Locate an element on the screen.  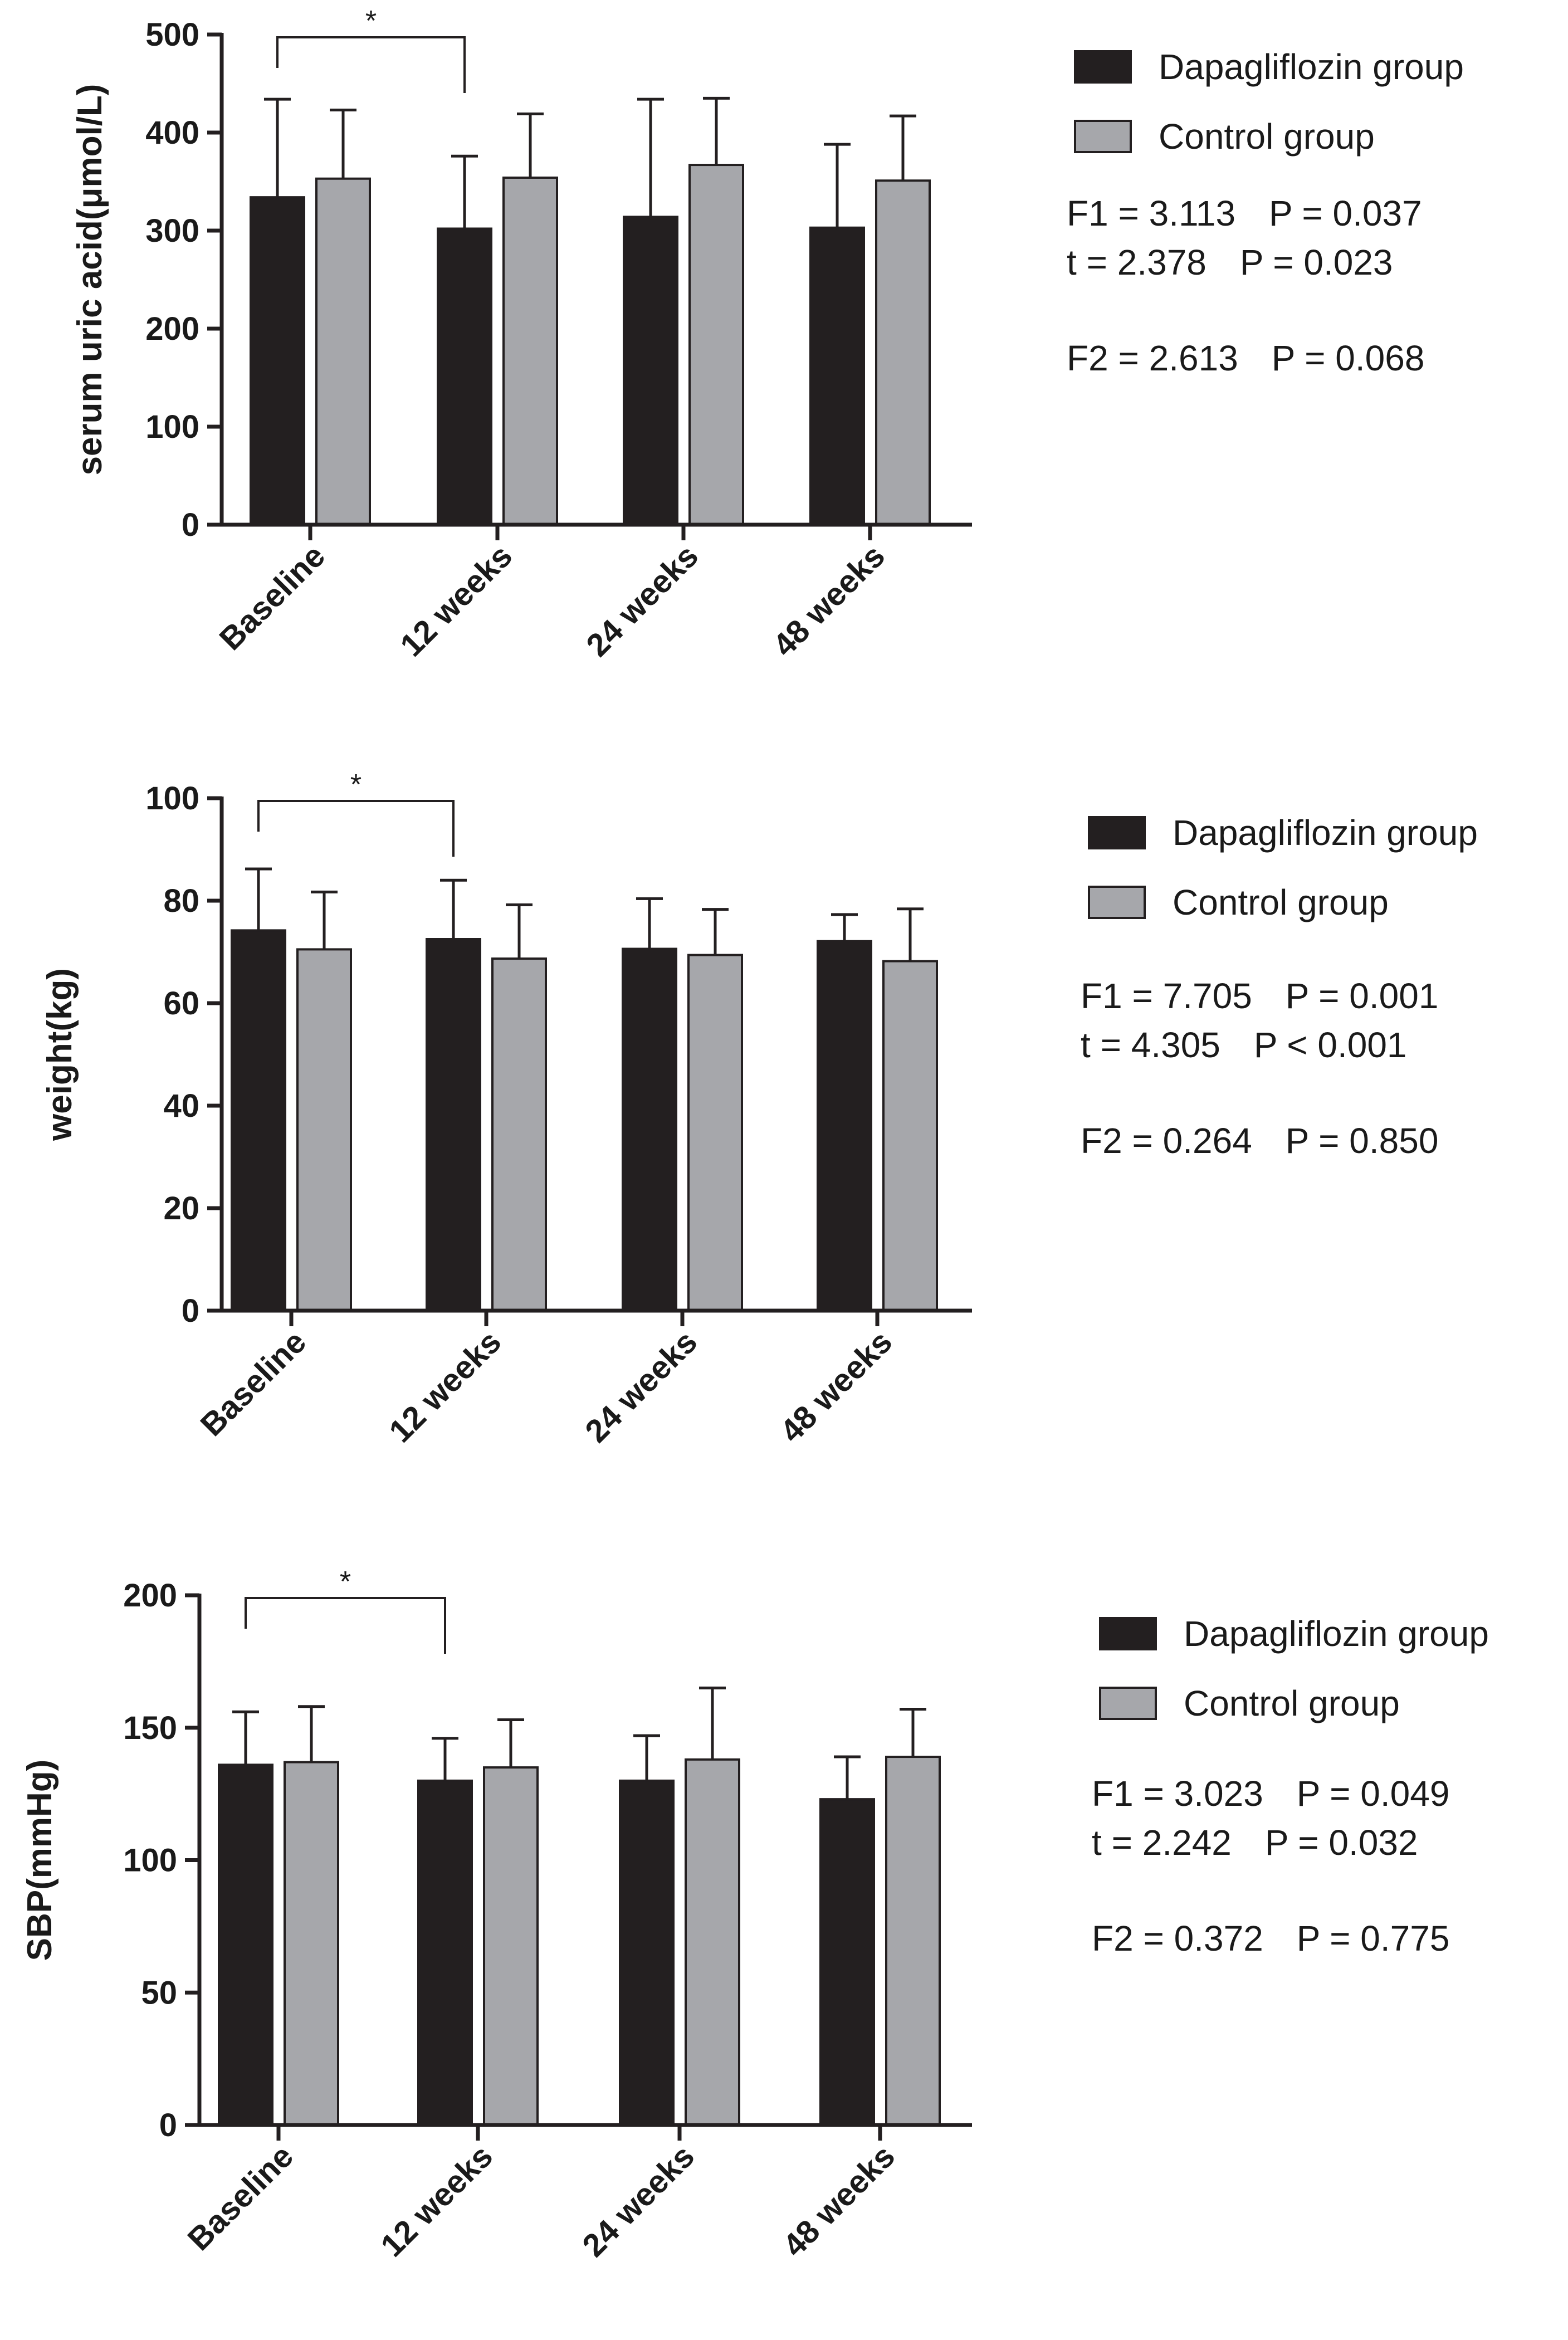
y-tick-label: 20 is located at coordinates (181, 1208).